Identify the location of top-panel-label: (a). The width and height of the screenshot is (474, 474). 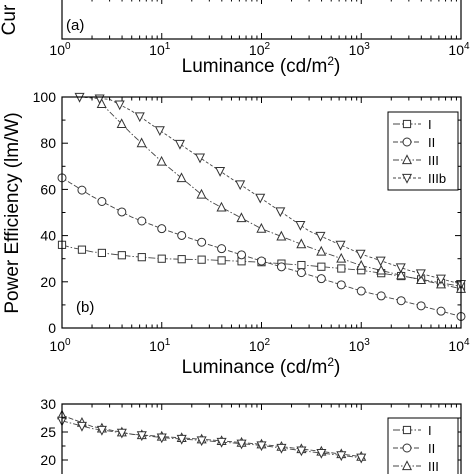
(75, 25).